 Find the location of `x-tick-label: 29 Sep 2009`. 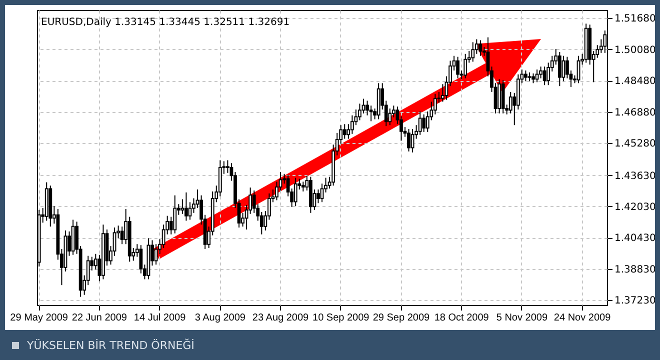

x-tick-label: 29 Sep 2009 is located at coordinates (401, 318).